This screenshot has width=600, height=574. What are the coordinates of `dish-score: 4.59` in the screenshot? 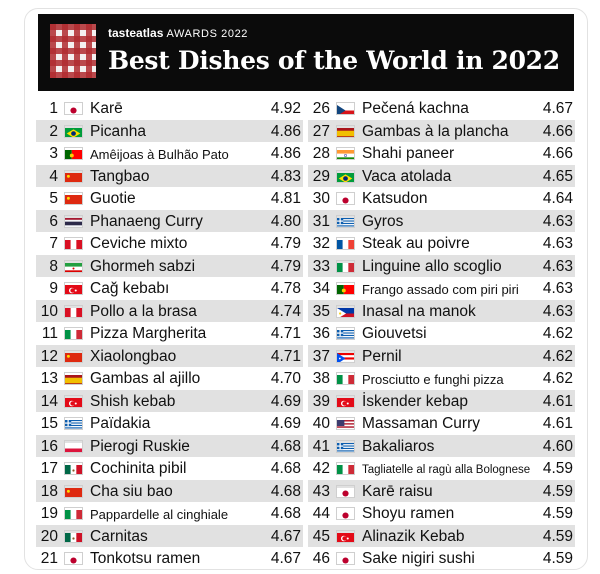 It's located at (557, 513).